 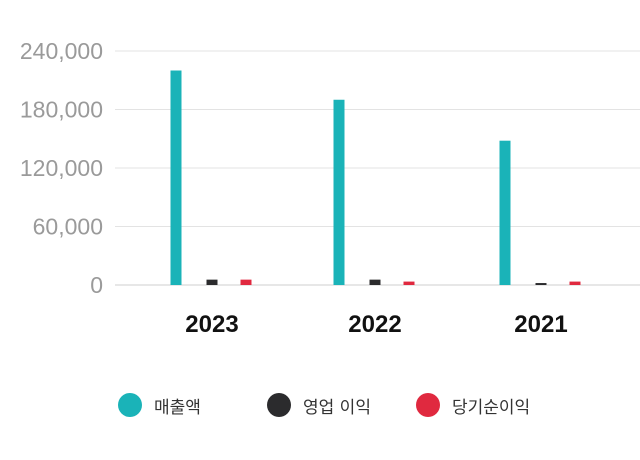 I want to click on legend-item-revenue: 매출액, so click(x=159, y=405).